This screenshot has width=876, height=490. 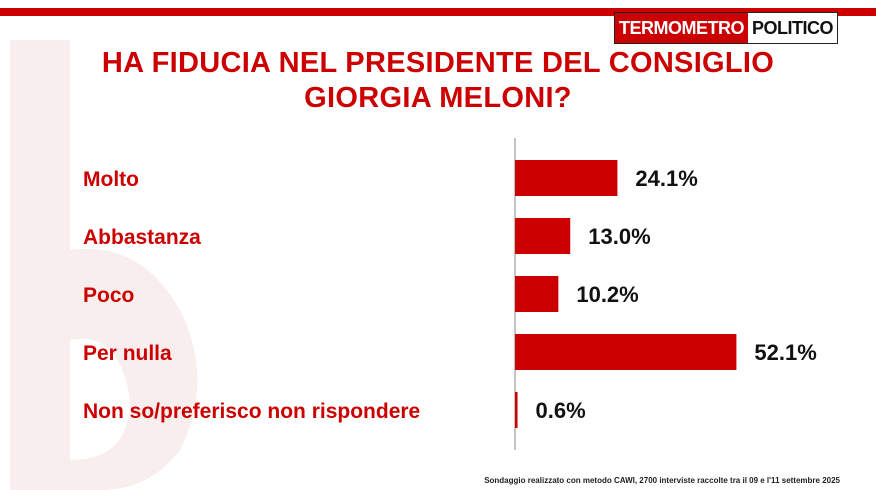 I want to click on value-label: 24.1%, so click(x=666, y=178).